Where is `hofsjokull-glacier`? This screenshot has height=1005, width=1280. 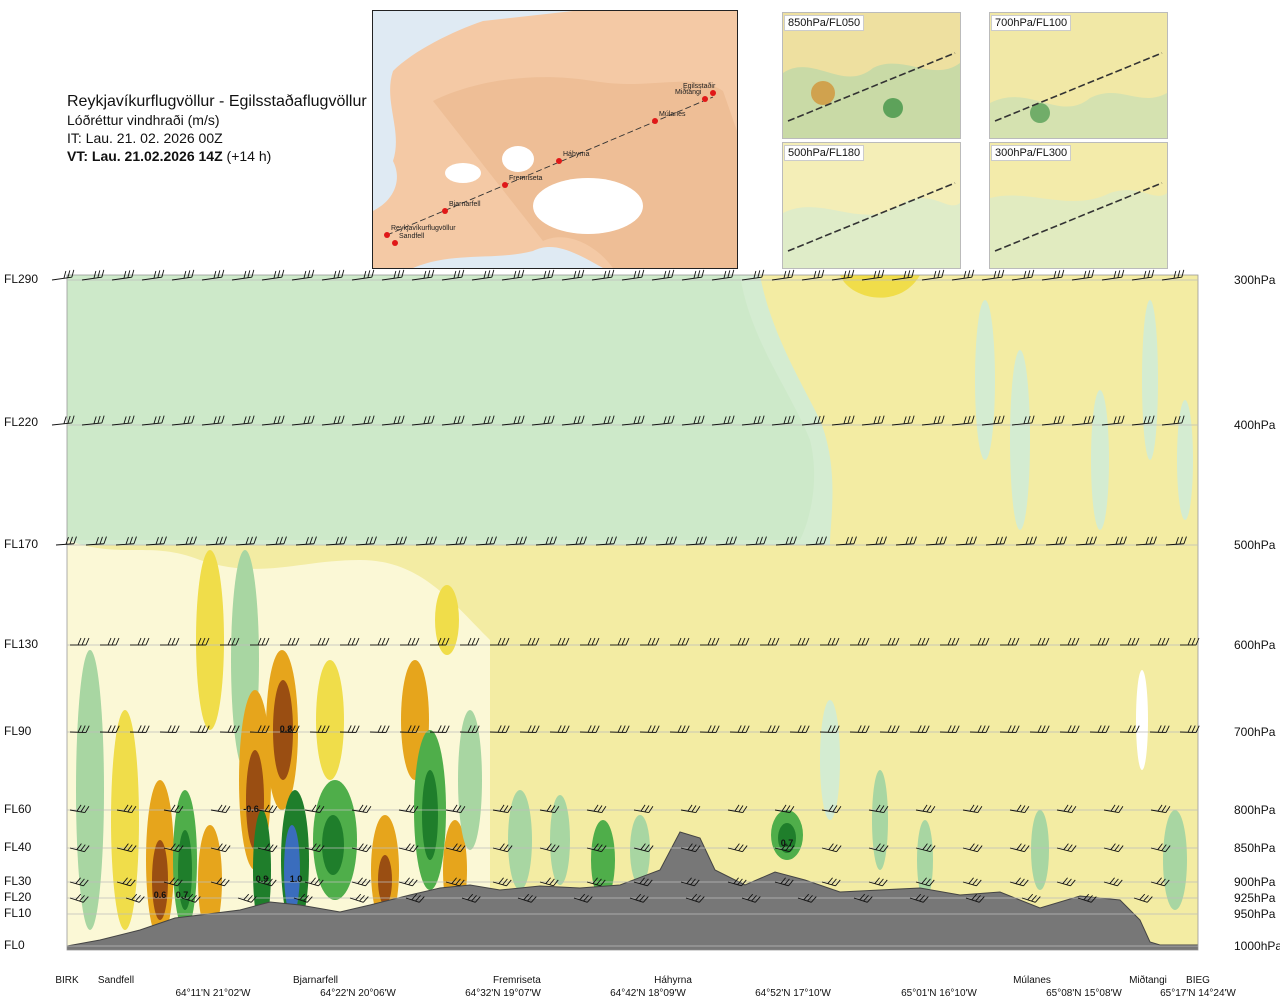
hofsjokull-glacier is located at coordinates (518, 159).